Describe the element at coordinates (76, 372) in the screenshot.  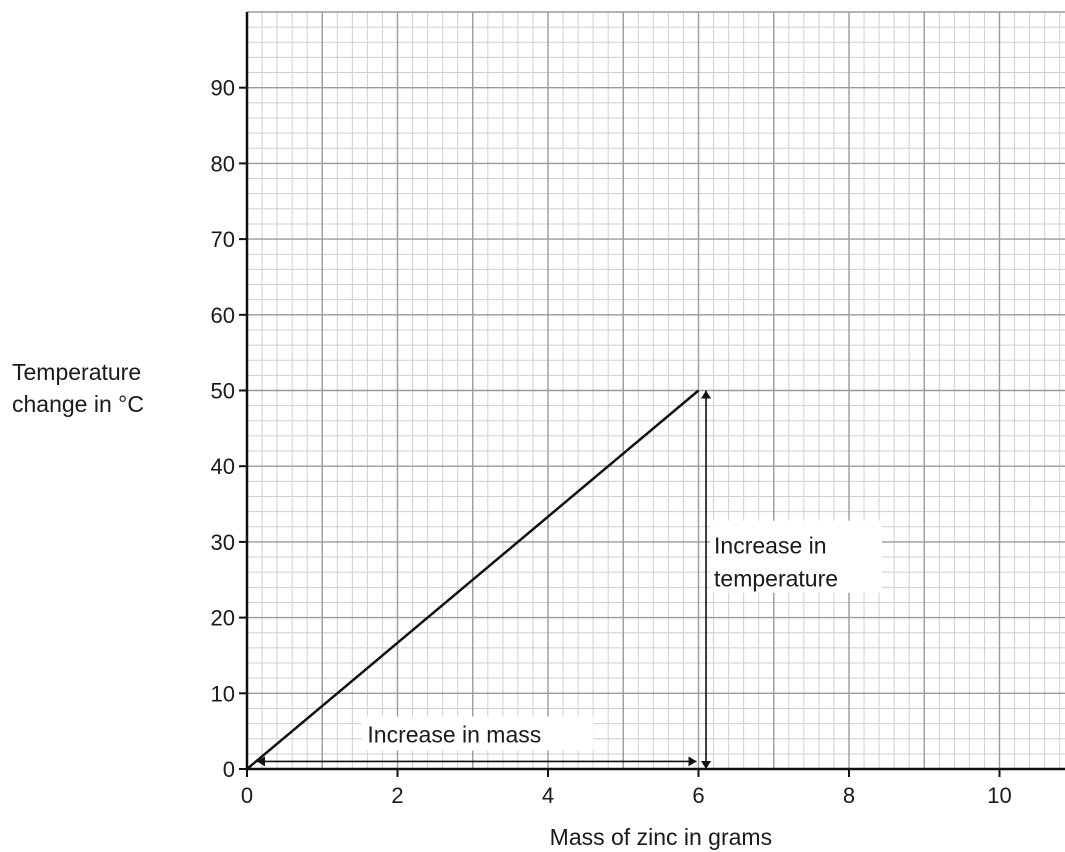
I see `y-axis-title-line: Temperature` at that location.